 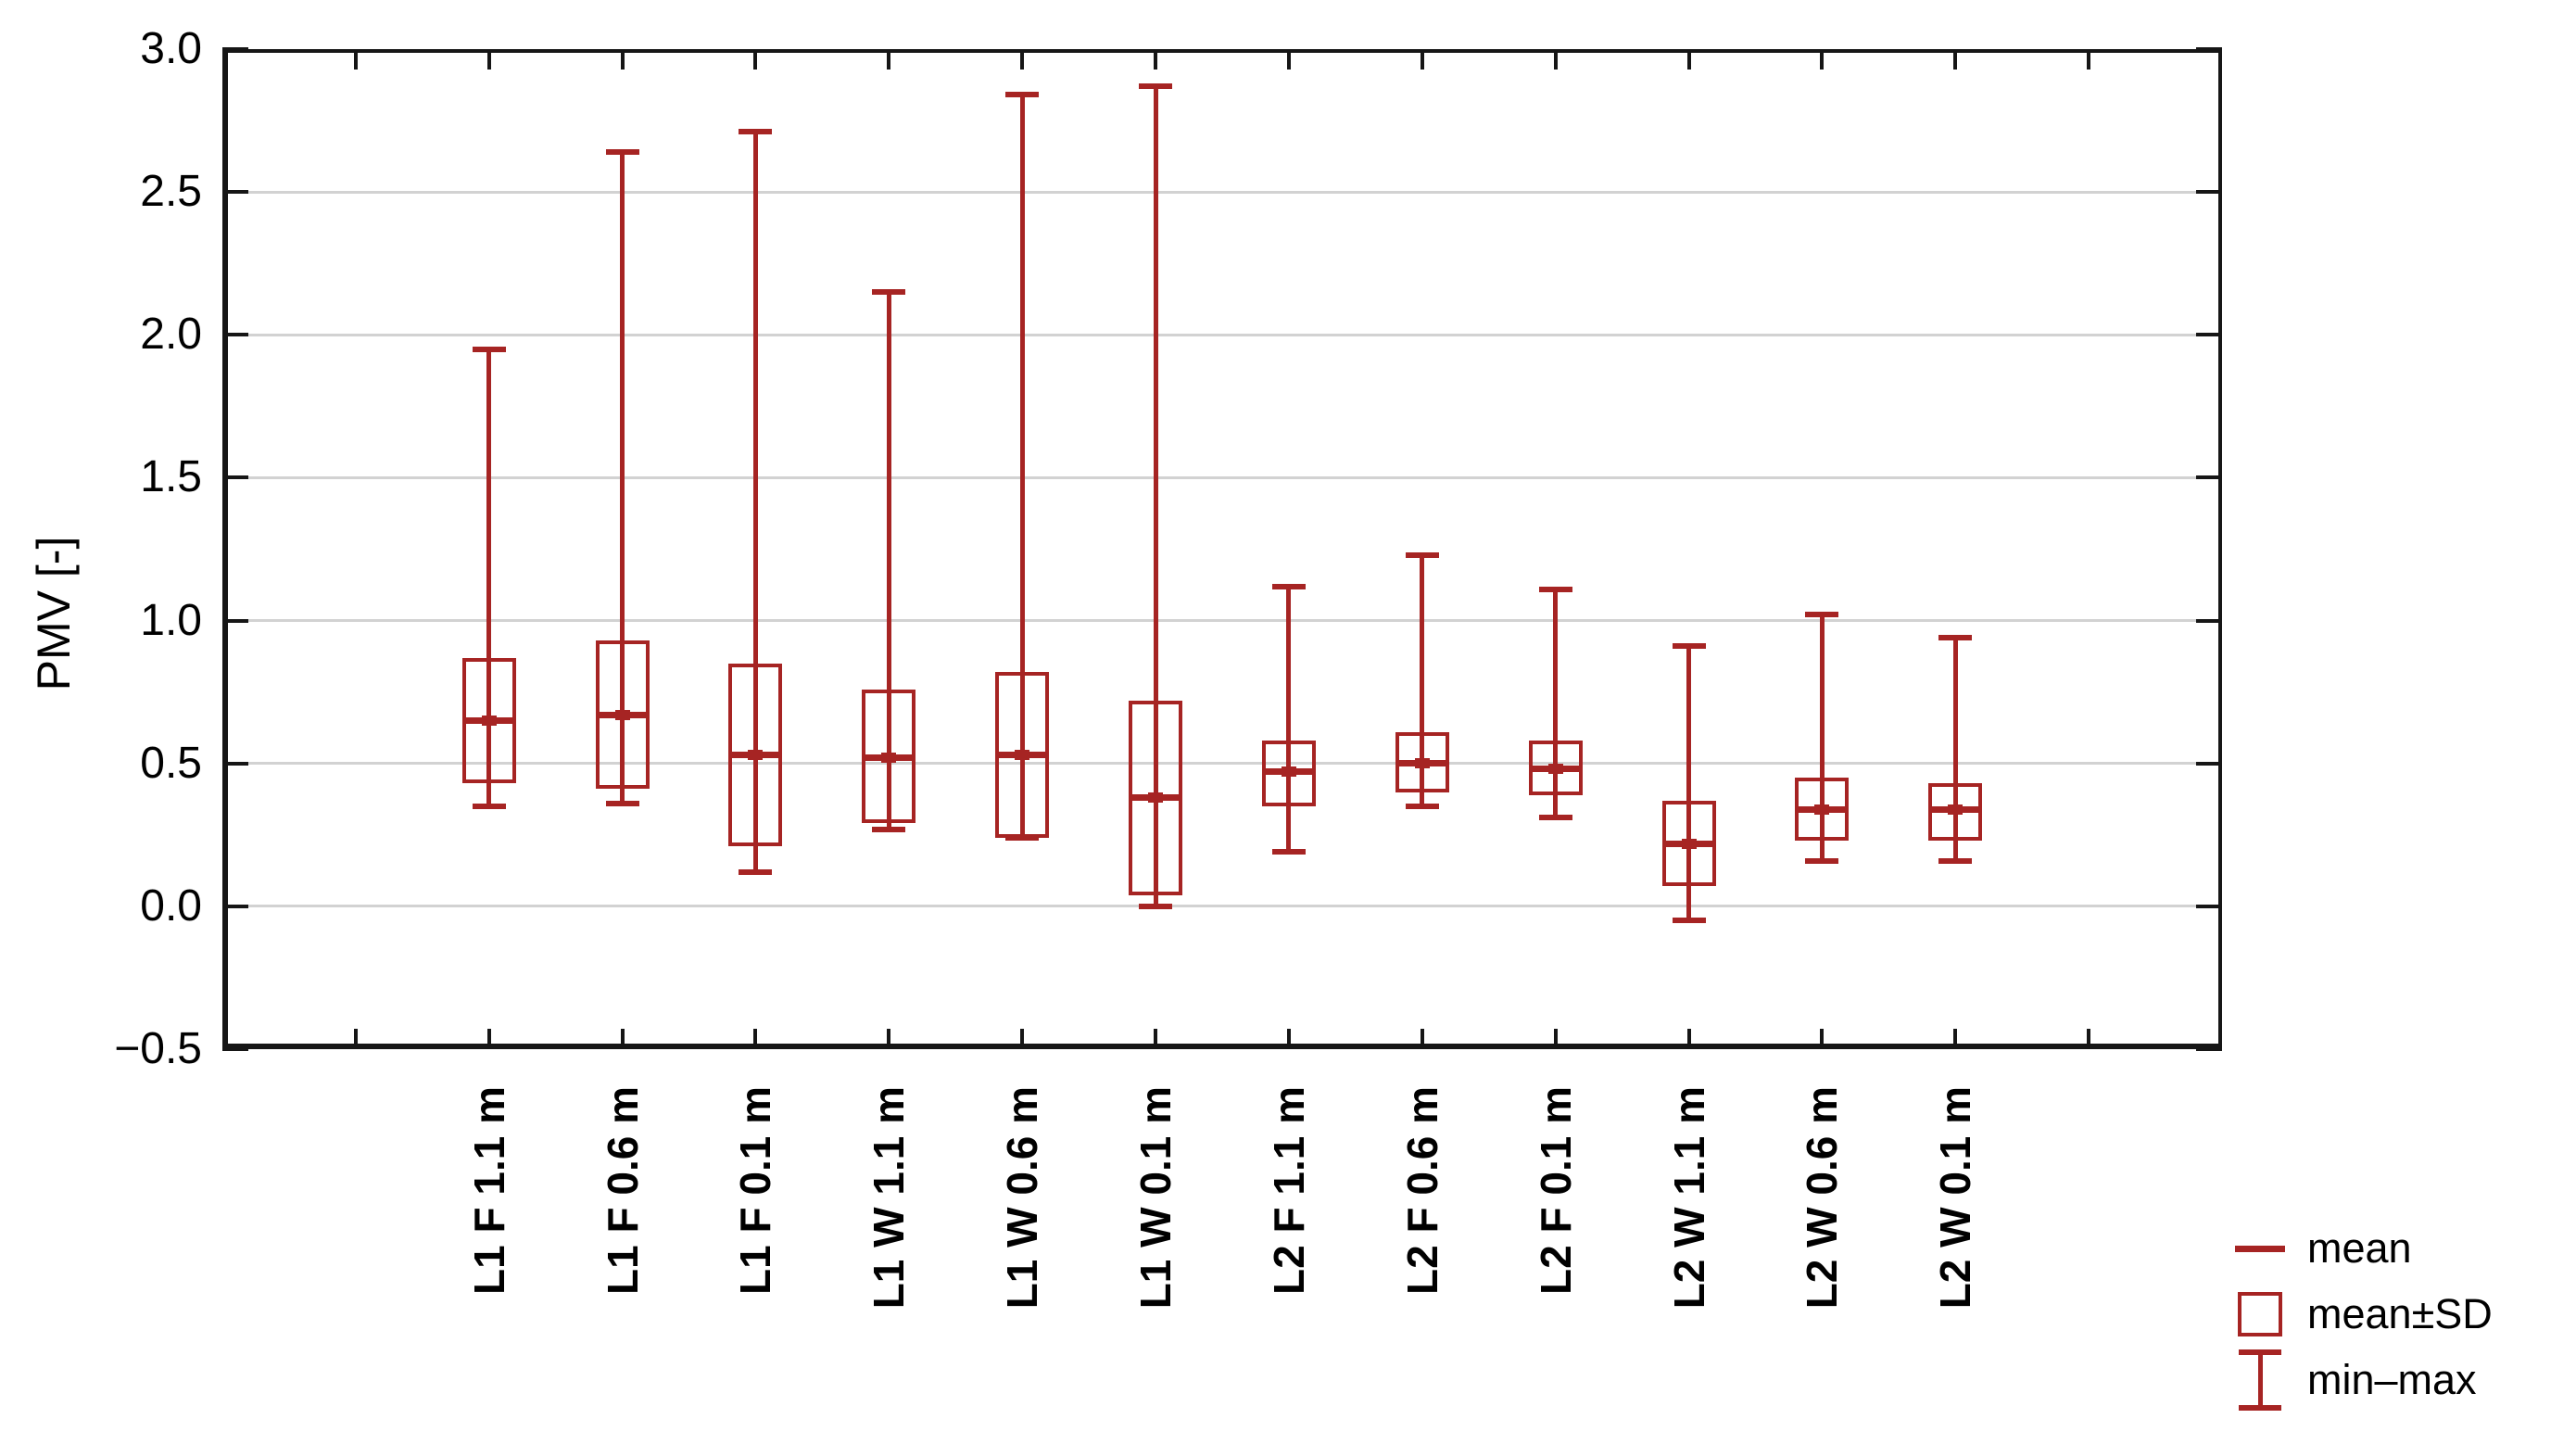 I want to click on min-max-ibeam-icon, so click(x=2260, y=1380).